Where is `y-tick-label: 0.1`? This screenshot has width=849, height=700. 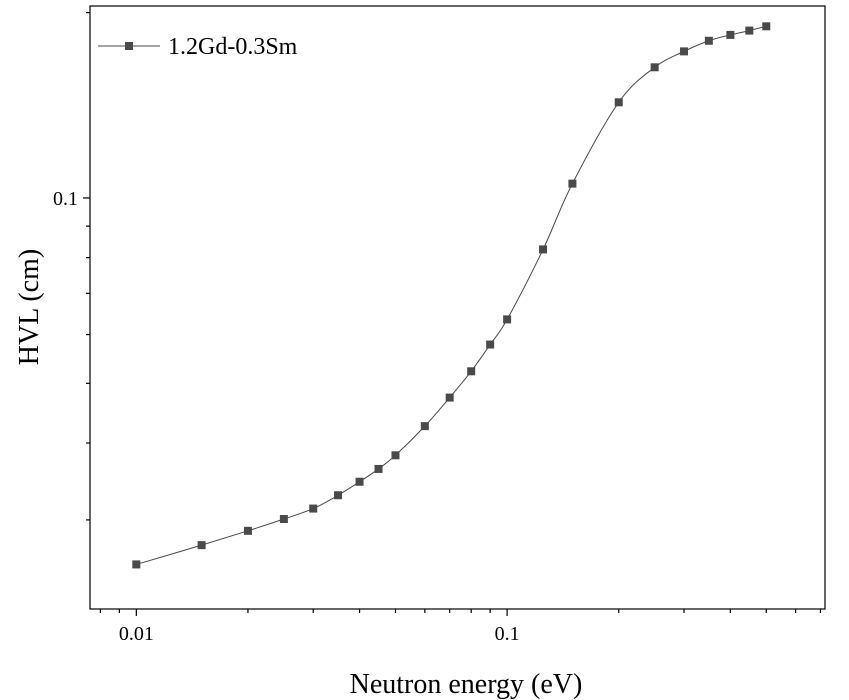
y-tick-label: 0.1 is located at coordinates (65, 199).